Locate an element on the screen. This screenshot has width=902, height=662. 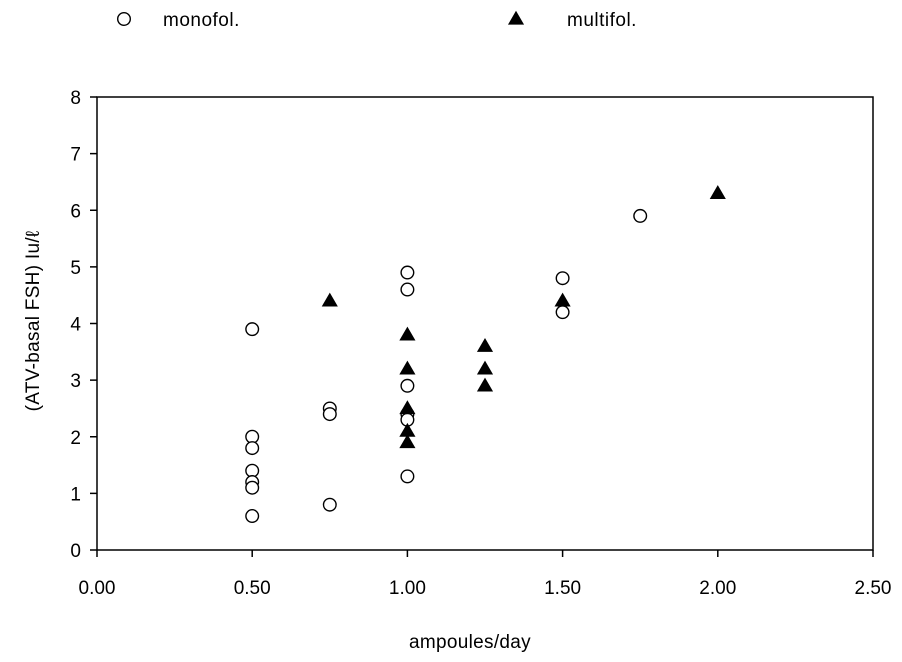
y-tick-label: 8 is located at coordinates (75, 98).